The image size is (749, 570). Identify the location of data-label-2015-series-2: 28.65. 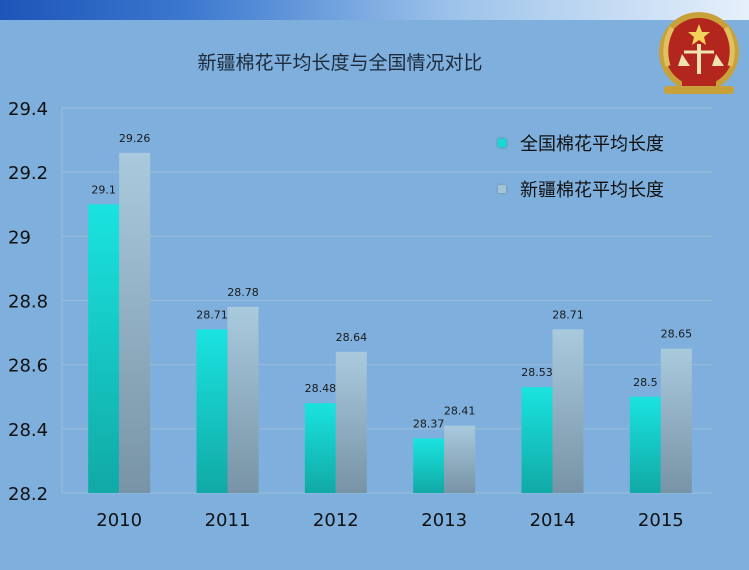
(677, 334).